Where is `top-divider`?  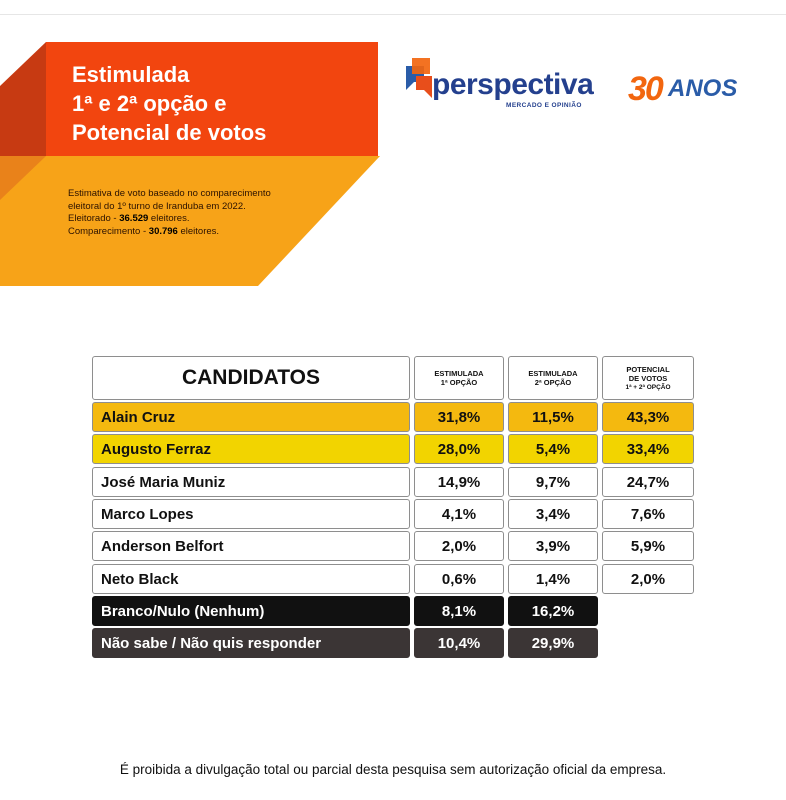 top-divider is located at coordinates (393, 14).